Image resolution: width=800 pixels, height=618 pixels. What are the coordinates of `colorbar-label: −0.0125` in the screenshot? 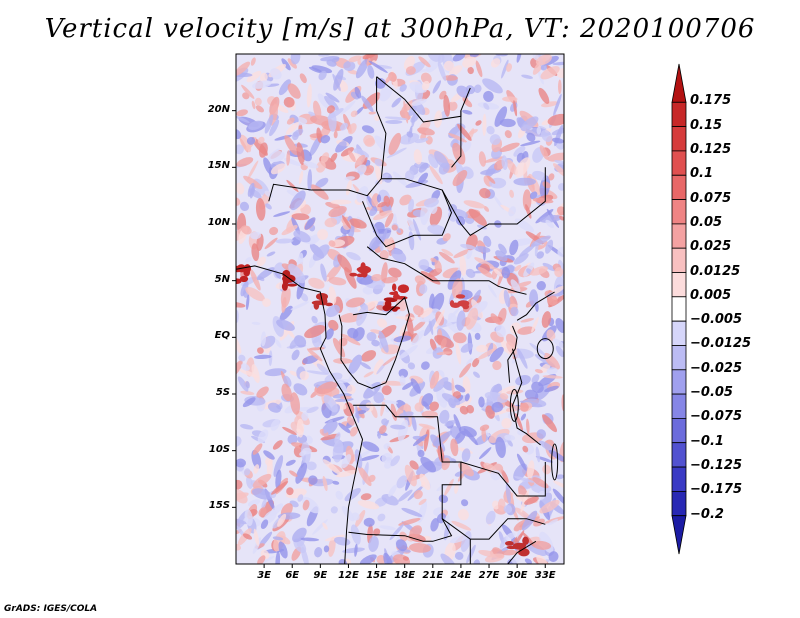 It's located at (721, 344).